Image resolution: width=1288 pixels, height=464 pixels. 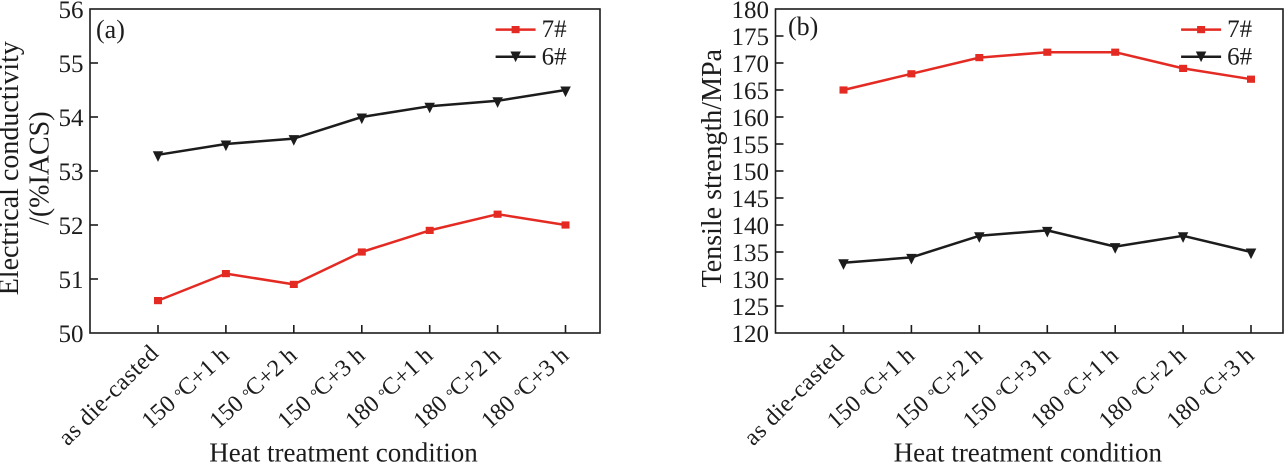 What do you see at coordinates (751, 91) in the screenshot?
I see `svg-text: 165` at bounding box center [751, 91].